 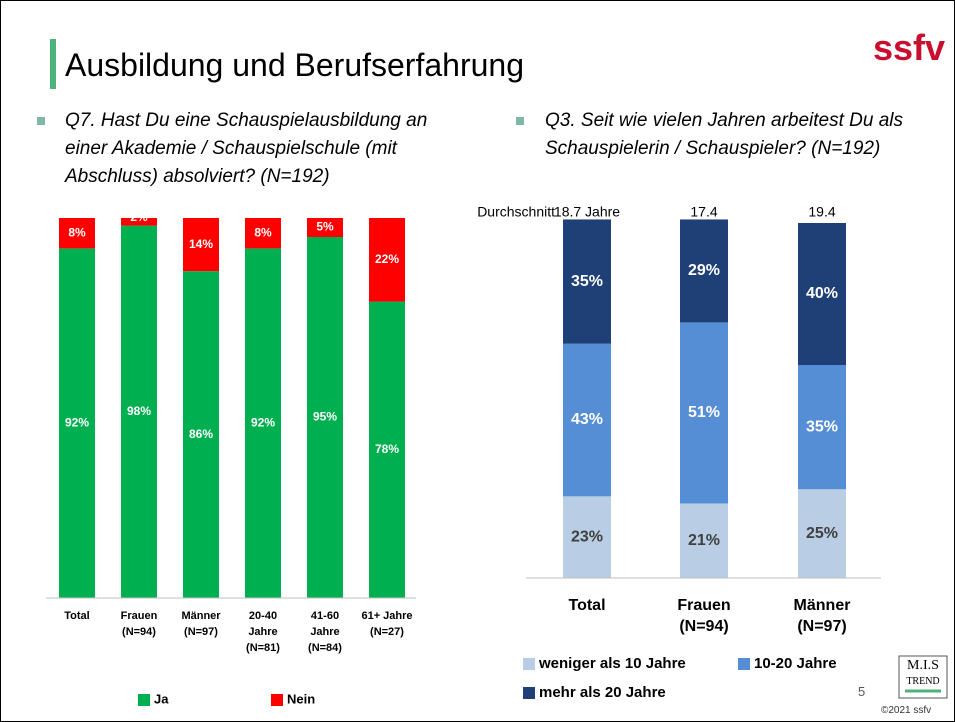 I want to click on logo: ssfv, so click(x=909, y=47).